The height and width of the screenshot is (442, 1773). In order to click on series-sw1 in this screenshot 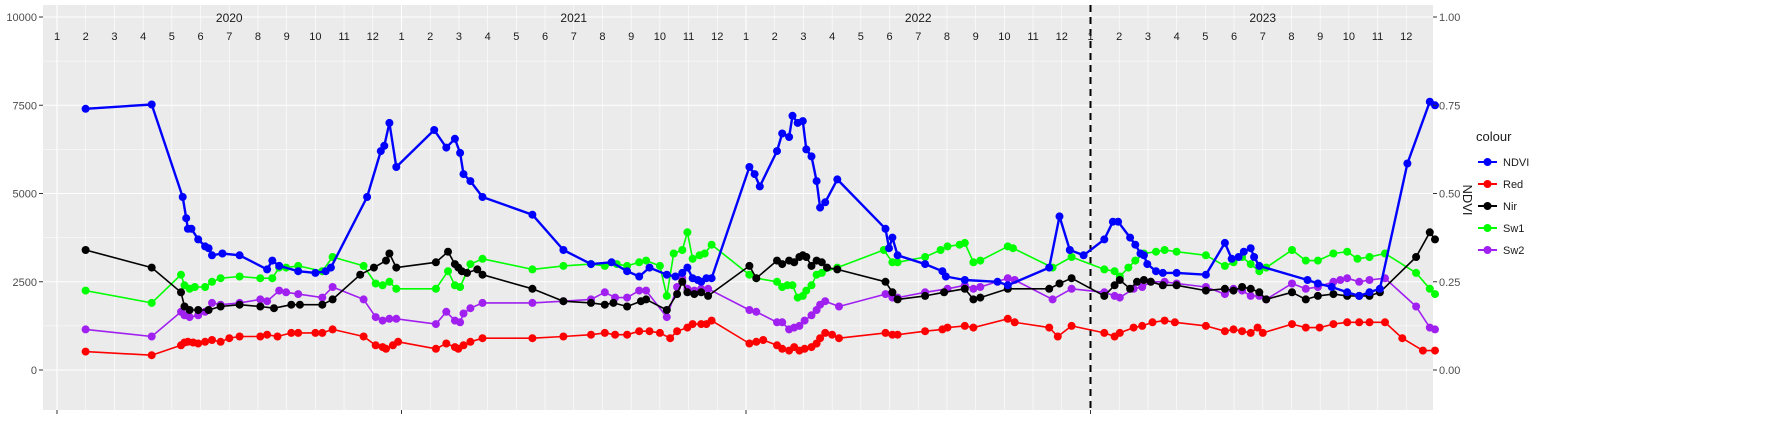, I will do `click(760, 267)`.